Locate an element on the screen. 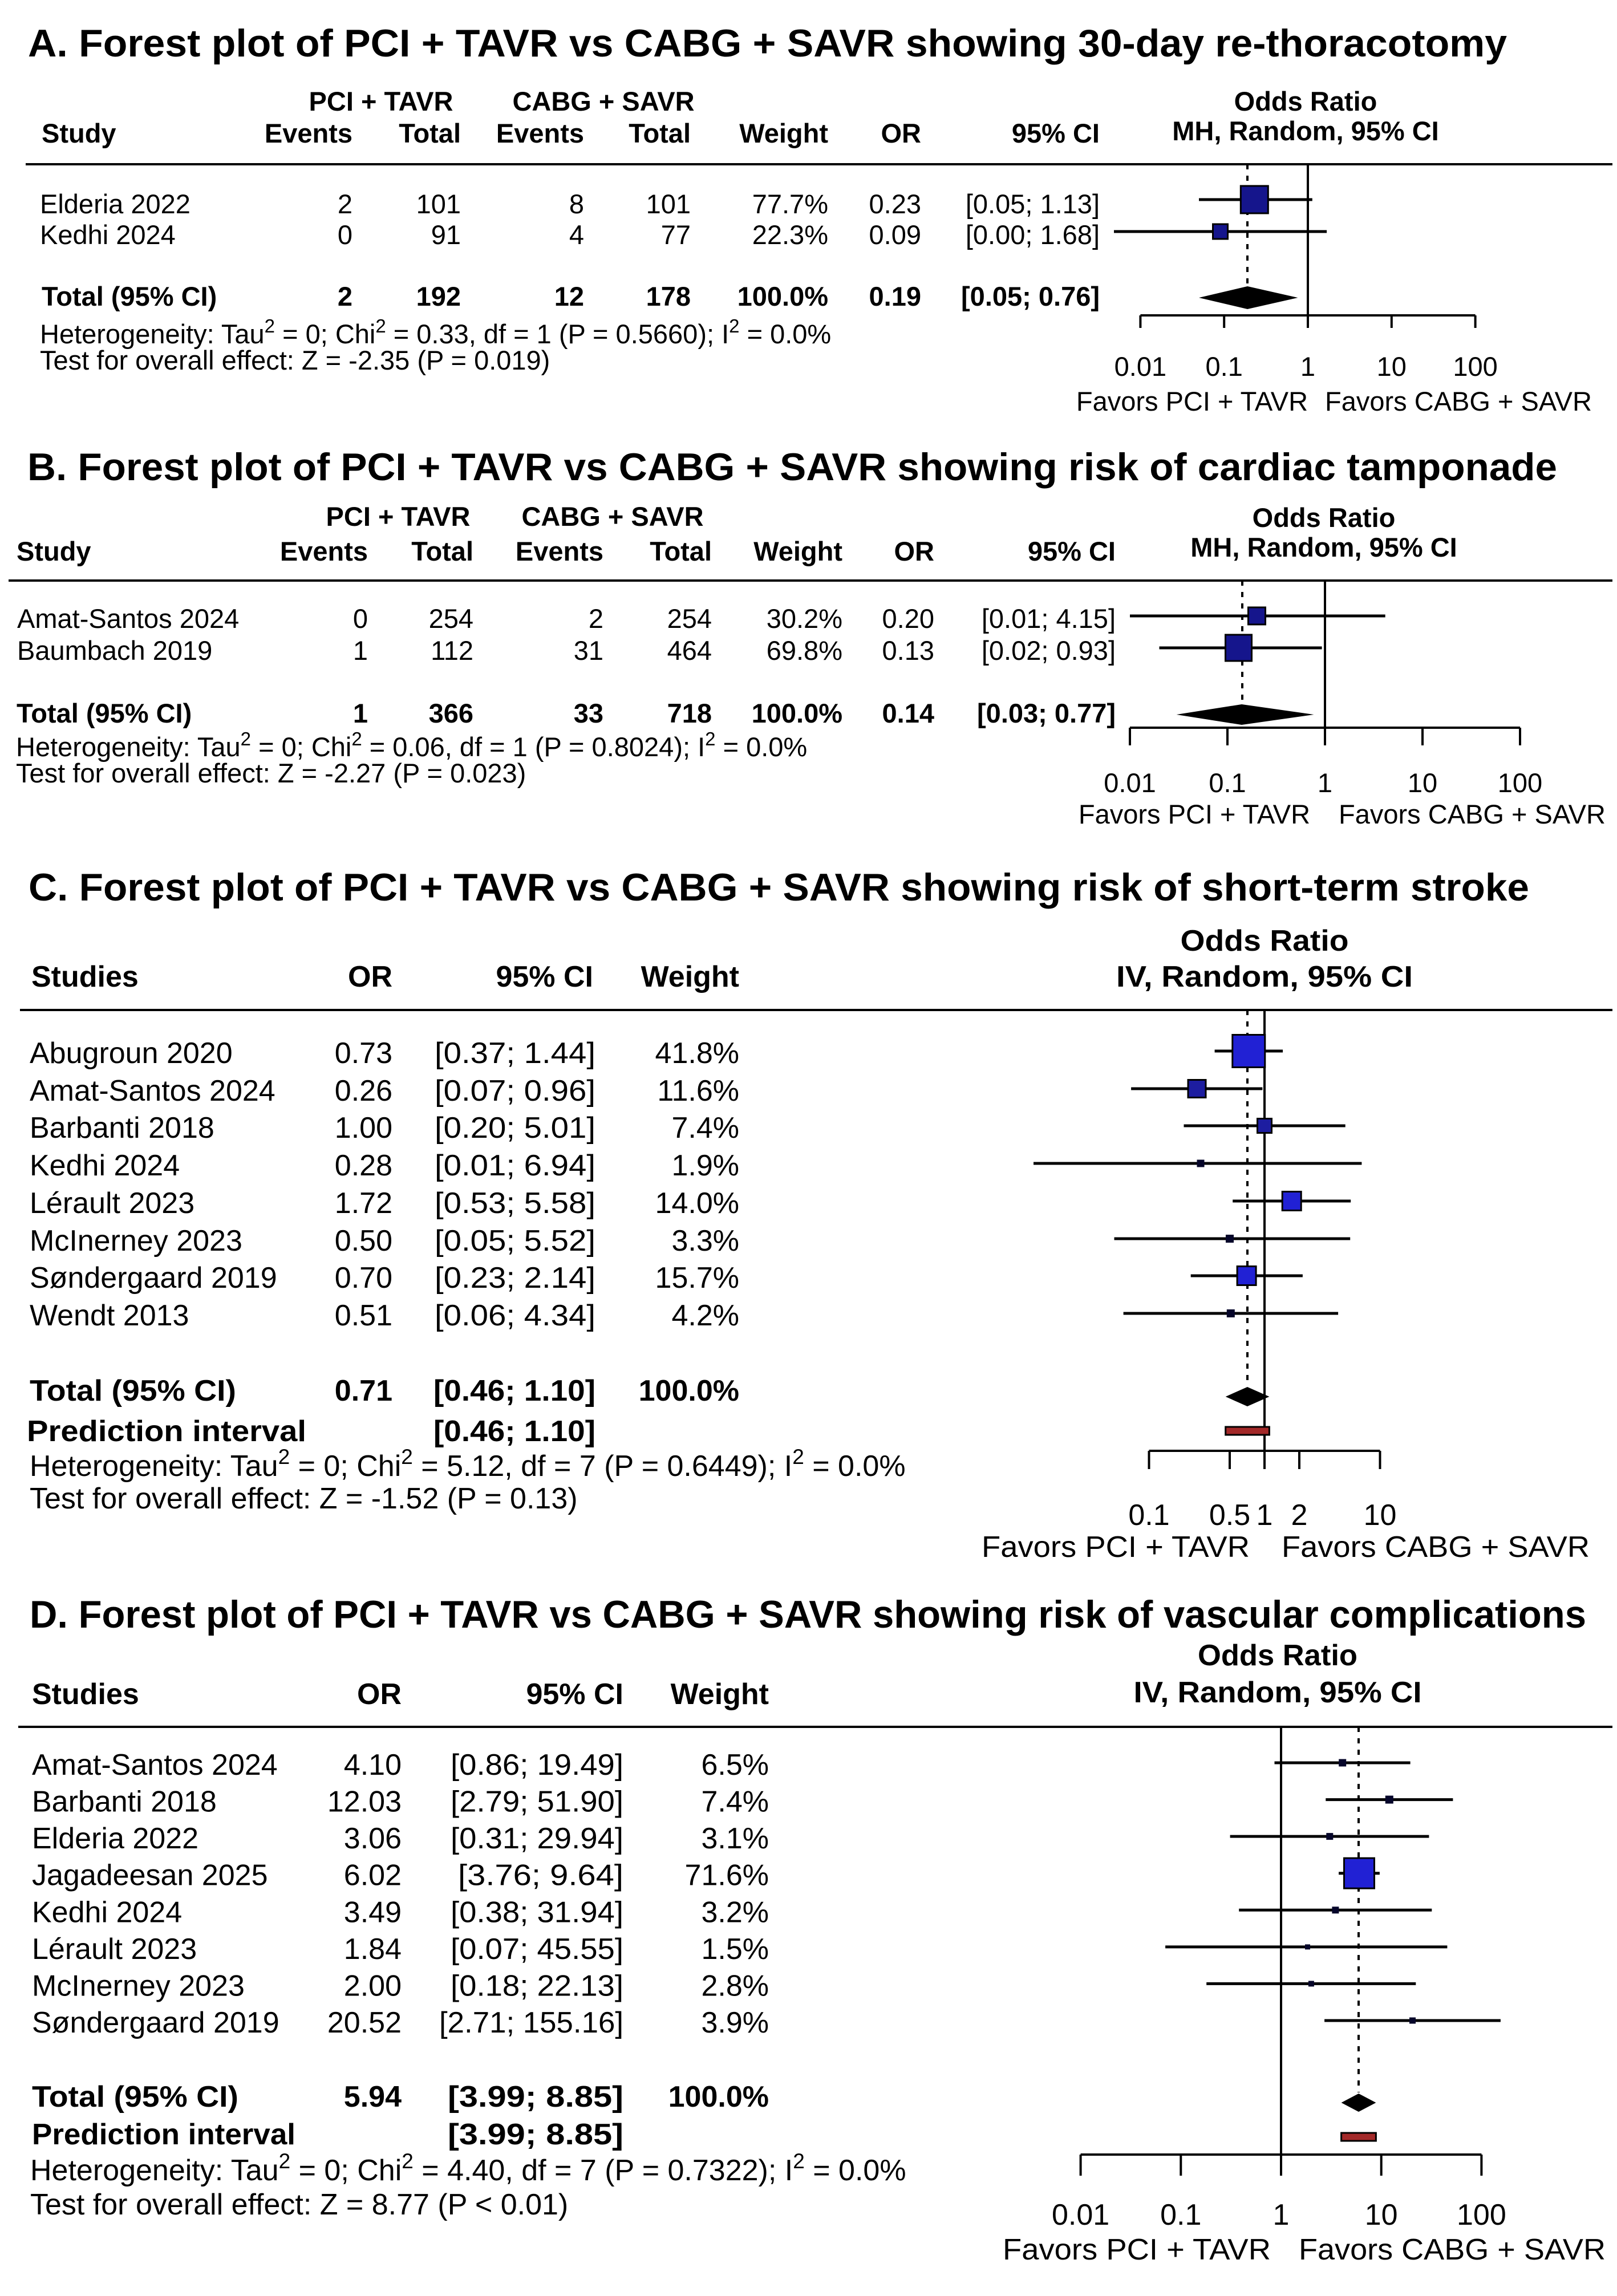 This screenshot has width=1617, height=2296. svg-text: [0.03; 0.77] is located at coordinates (1046, 713).